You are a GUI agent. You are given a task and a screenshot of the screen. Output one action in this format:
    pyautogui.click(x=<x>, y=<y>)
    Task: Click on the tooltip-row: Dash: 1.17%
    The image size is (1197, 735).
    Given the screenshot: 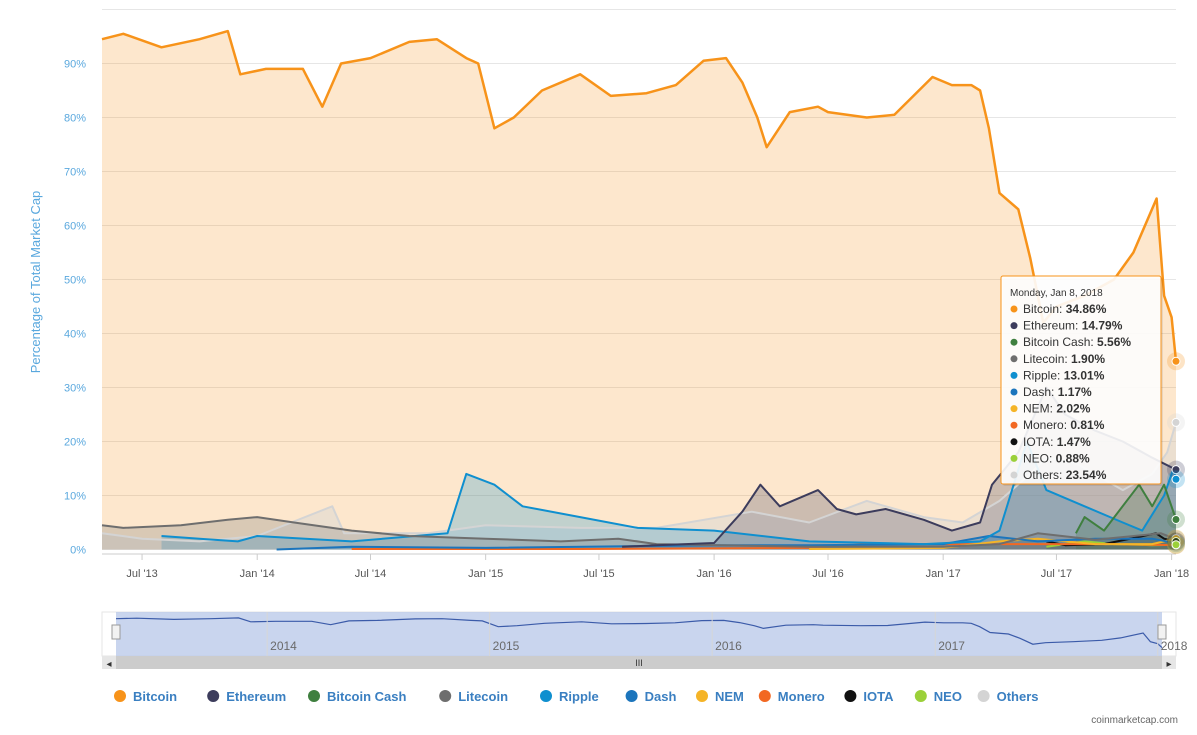 What is the action you would take?
    pyautogui.click(x=1057, y=392)
    